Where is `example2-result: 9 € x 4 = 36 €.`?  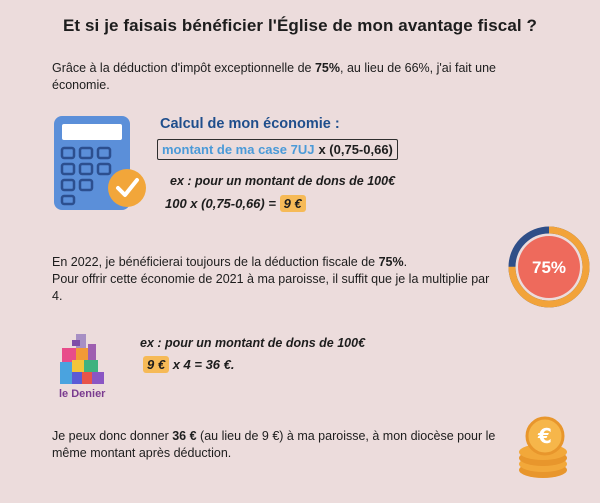
example2-result: 9 € x 4 = 36 €. is located at coordinates (189, 364).